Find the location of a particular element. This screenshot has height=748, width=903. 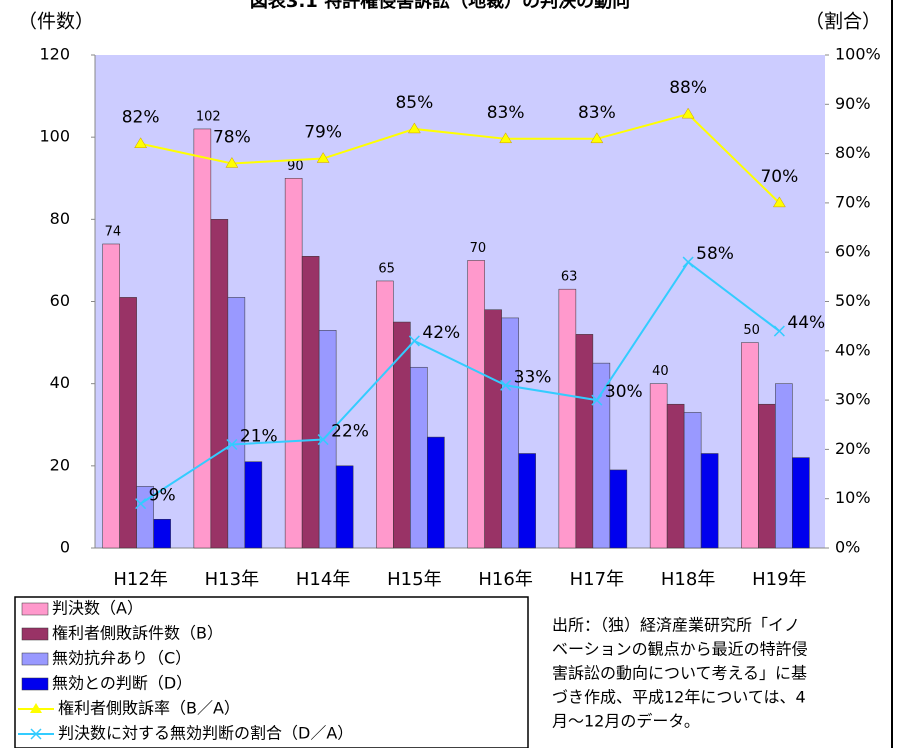

y2-tick-label: 10% is located at coordinates (853, 497).